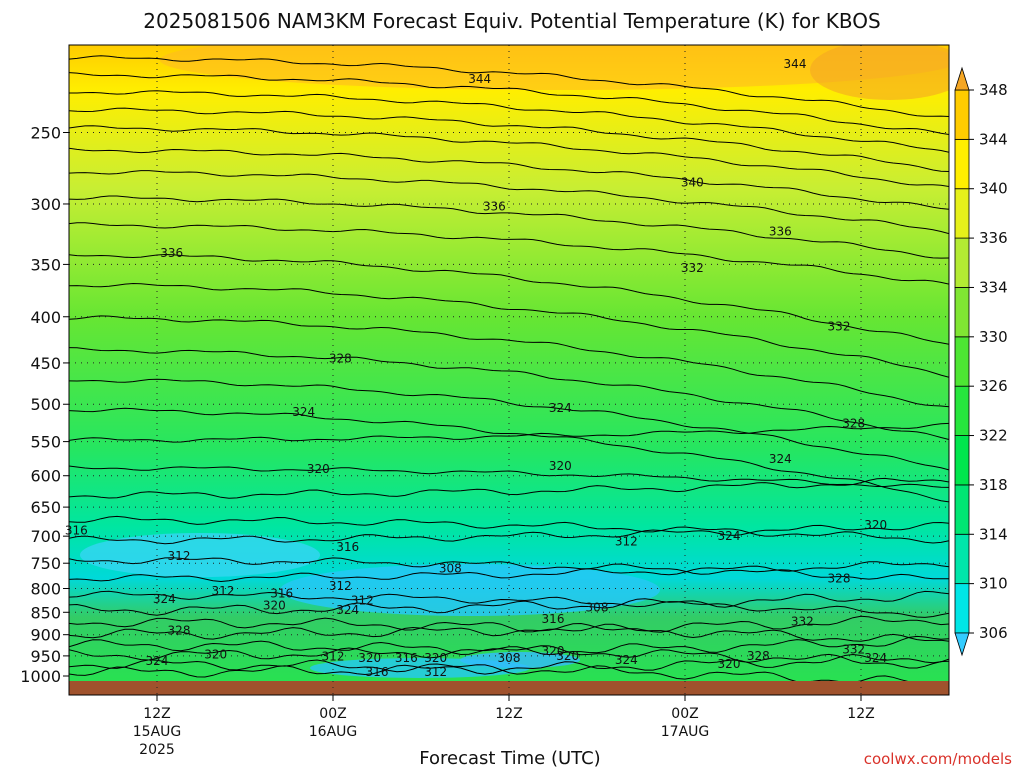 The image size is (1024, 768). What do you see at coordinates (45, 563) in the screenshot?
I see `y-tick-label: 750` at bounding box center [45, 563].